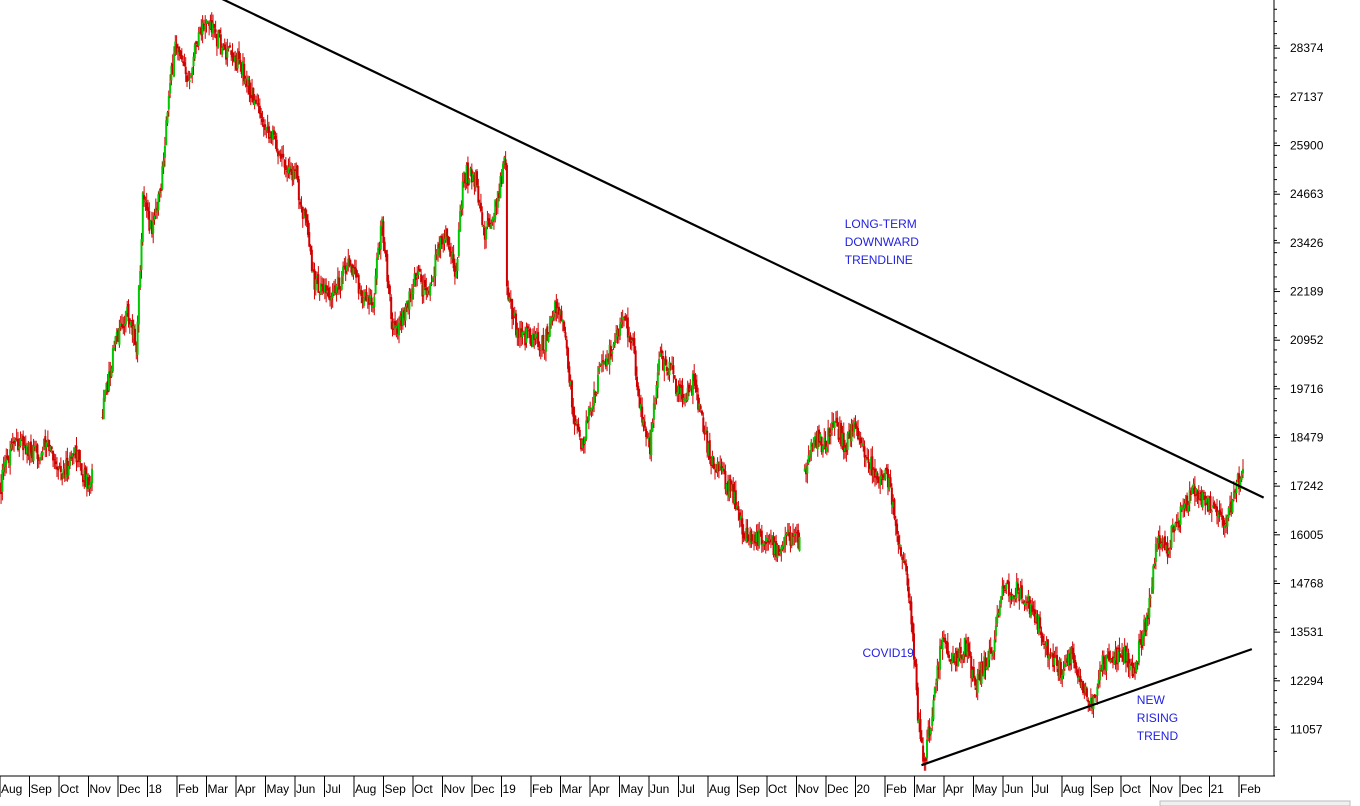  Describe the element at coordinates (1104, 789) in the screenshot. I see `x-tick-label: Sep` at that location.